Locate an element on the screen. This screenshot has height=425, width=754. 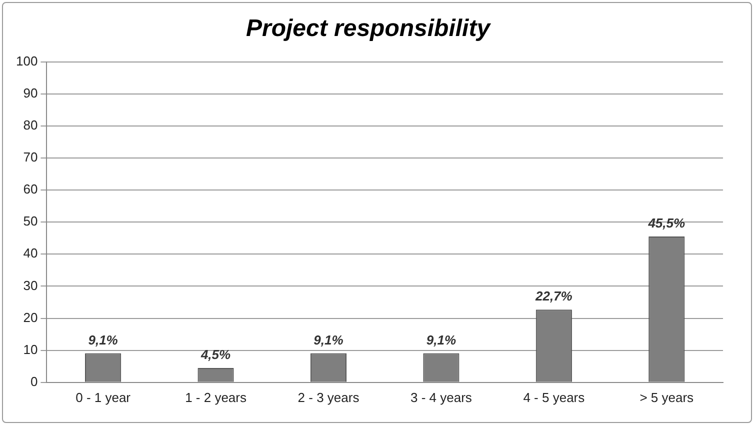
data-label: 45,5% is located at coordinates (666, 223).